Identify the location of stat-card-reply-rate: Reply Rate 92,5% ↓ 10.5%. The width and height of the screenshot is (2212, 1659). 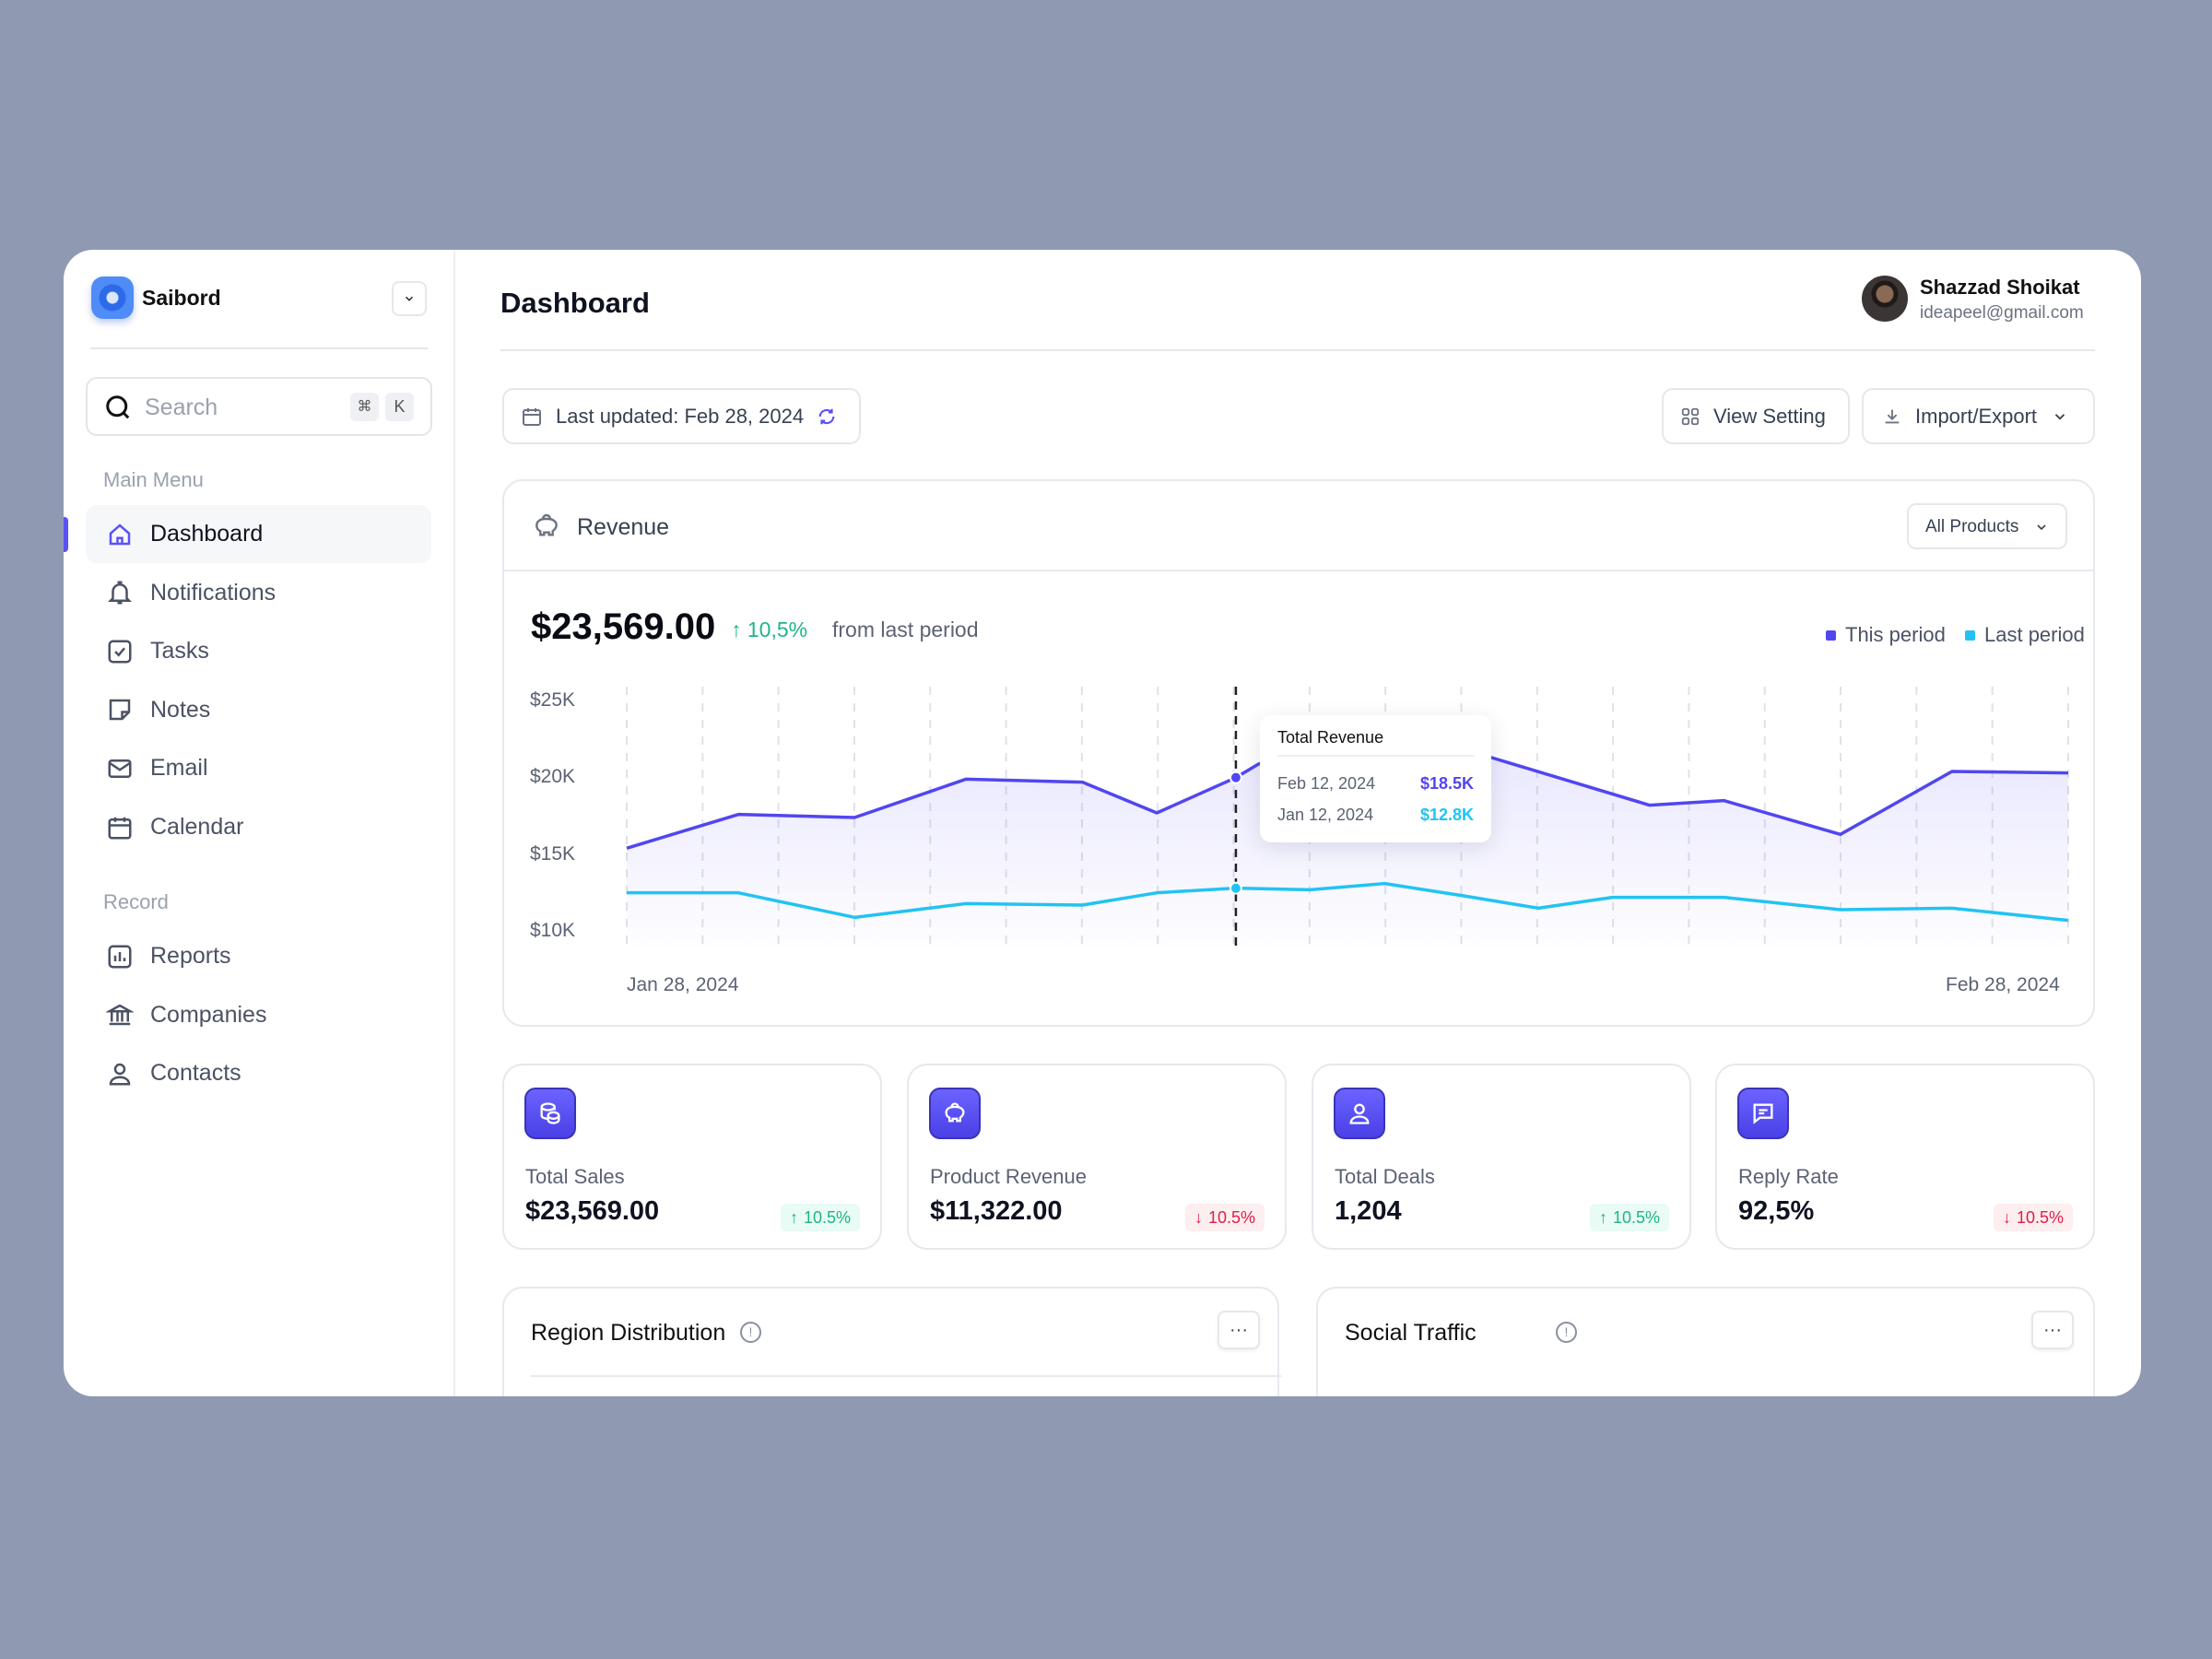
(1905, 1157).